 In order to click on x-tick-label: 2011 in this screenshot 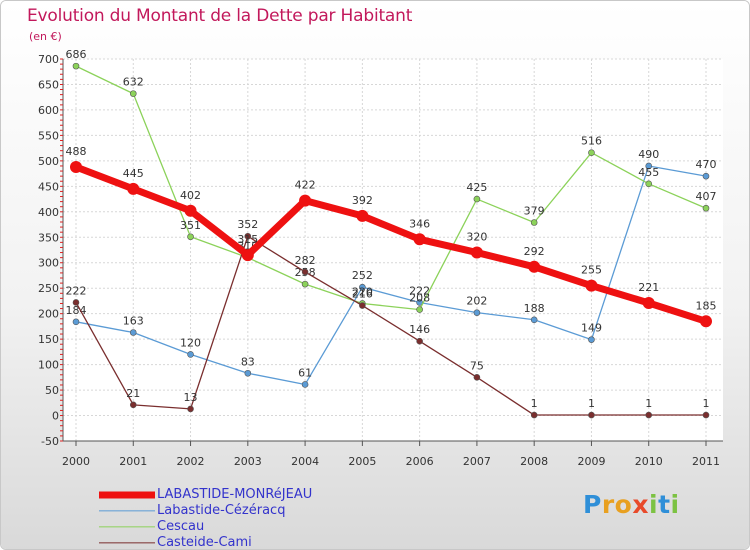, I will do `click(706, 461)`.